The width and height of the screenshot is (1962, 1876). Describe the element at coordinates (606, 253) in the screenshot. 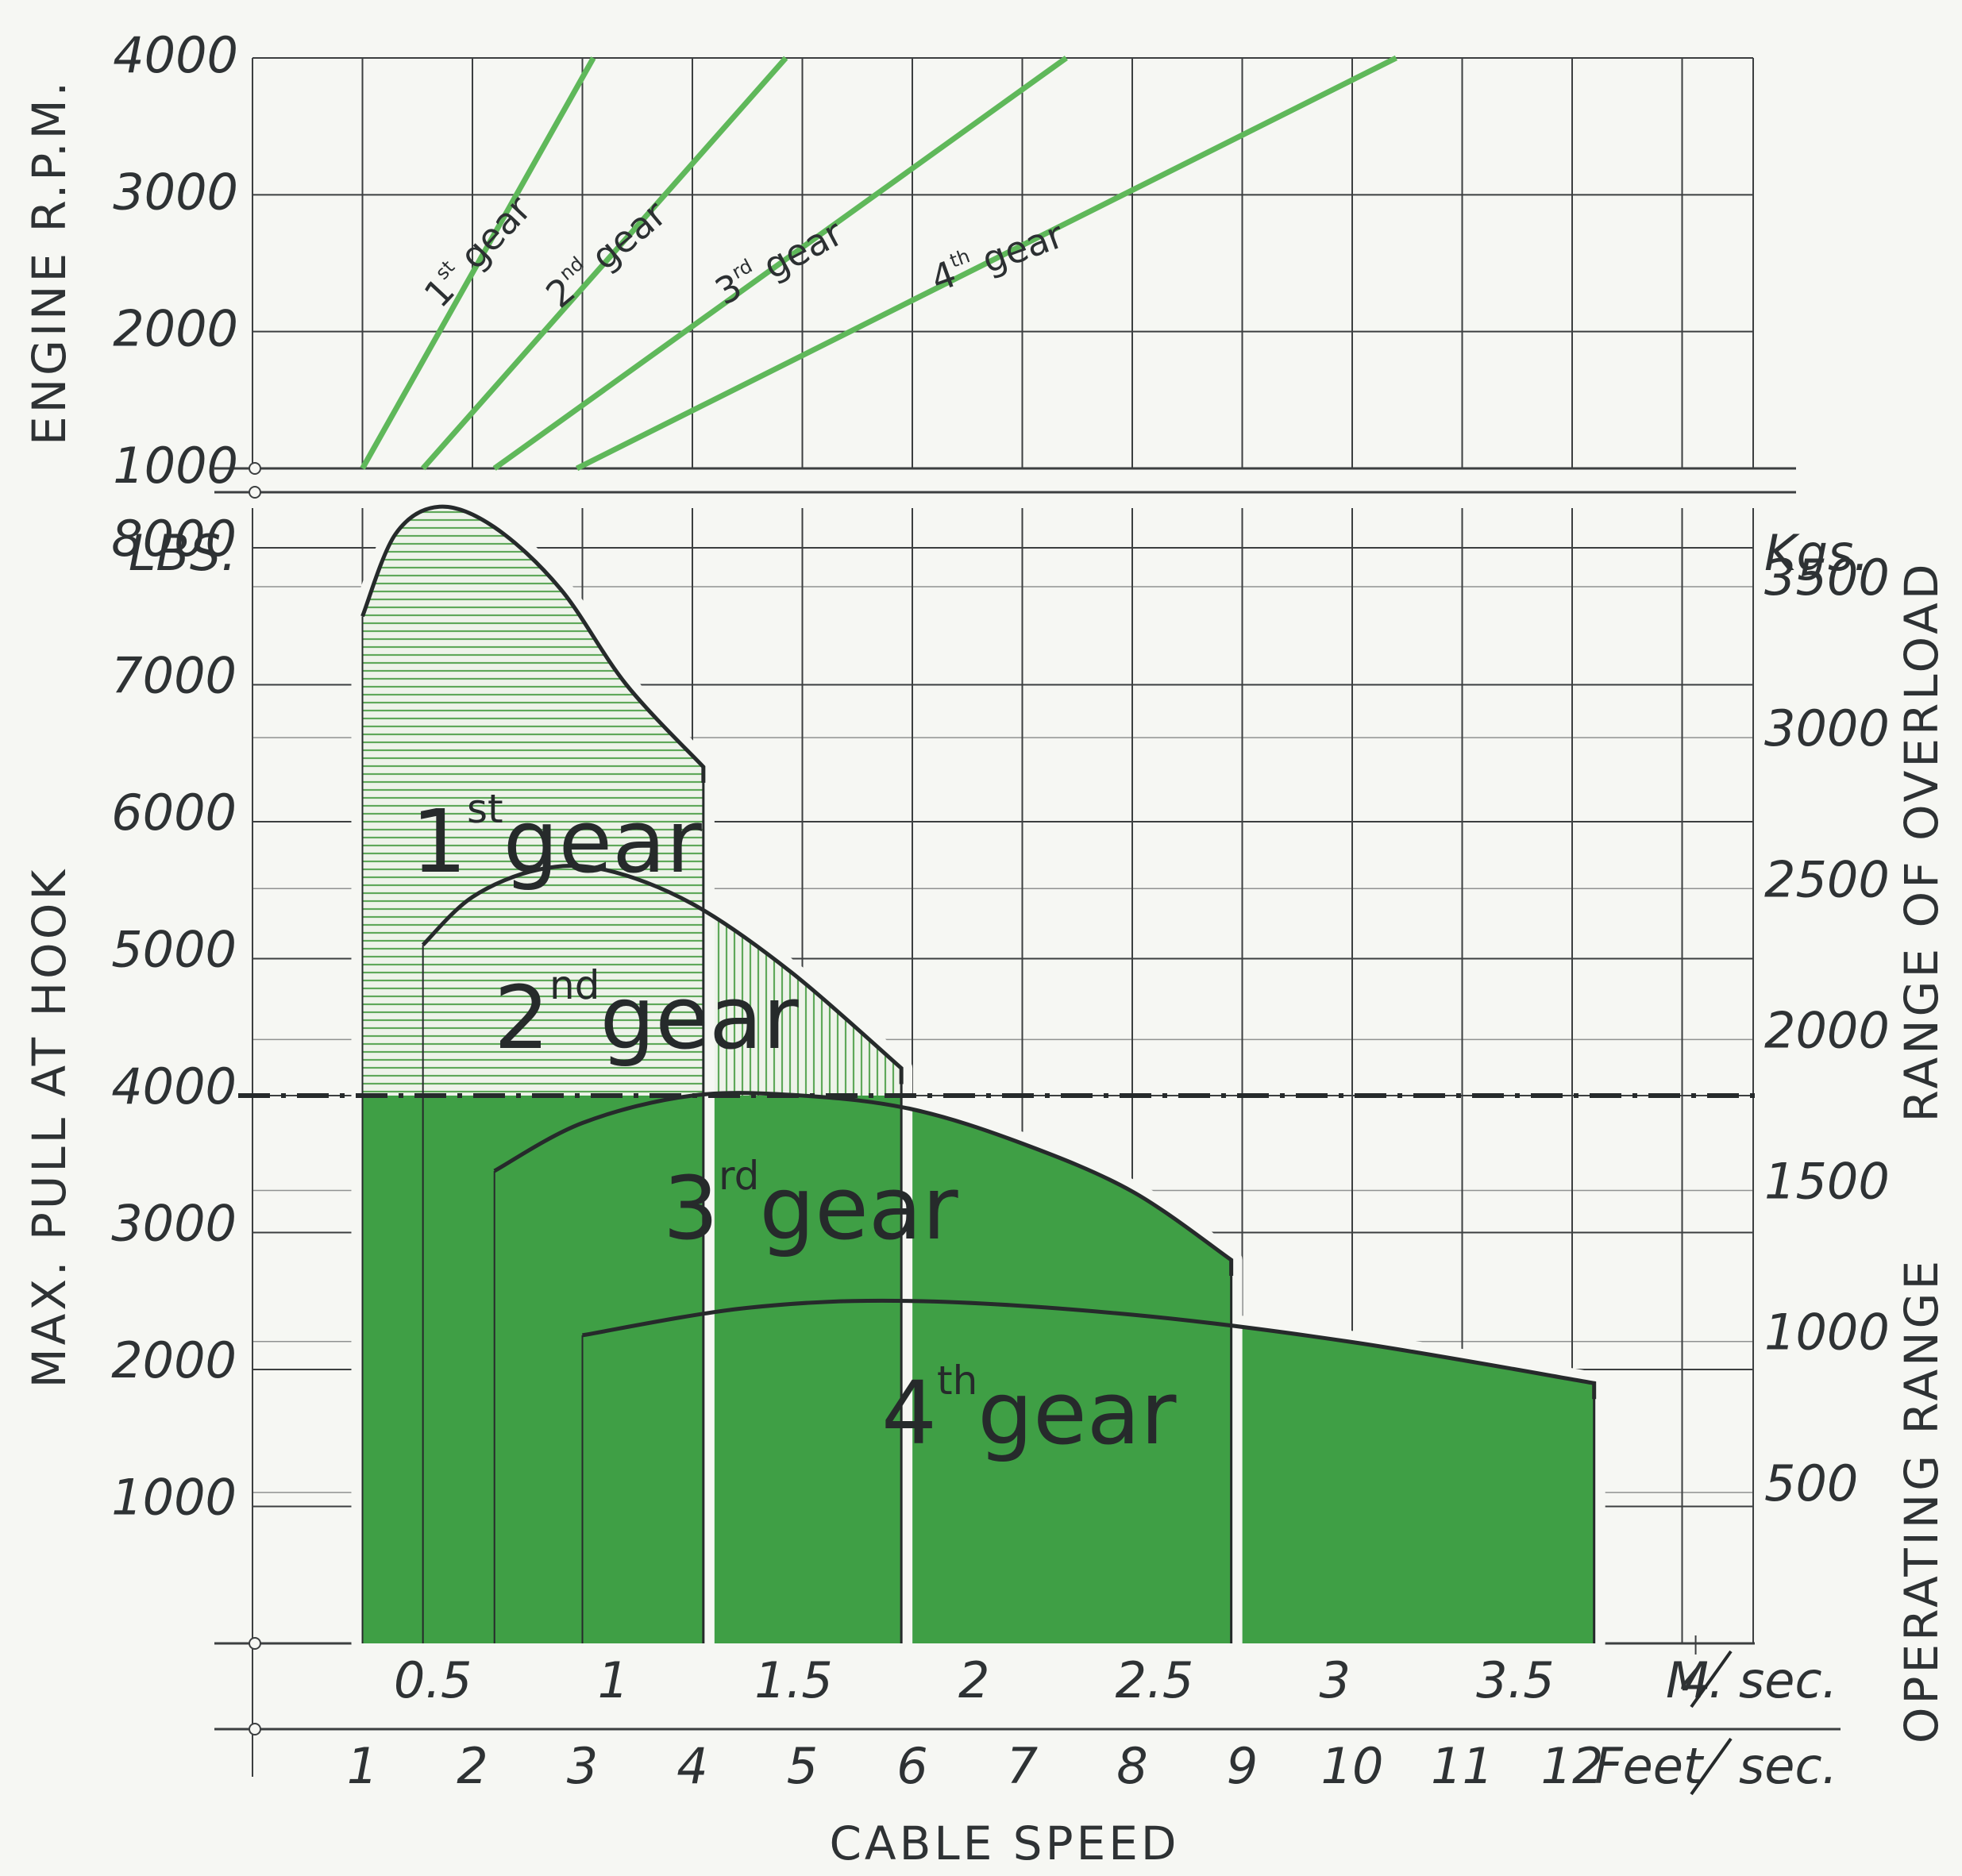

I see `gear-label-top-2: 2nd gear` at that location.